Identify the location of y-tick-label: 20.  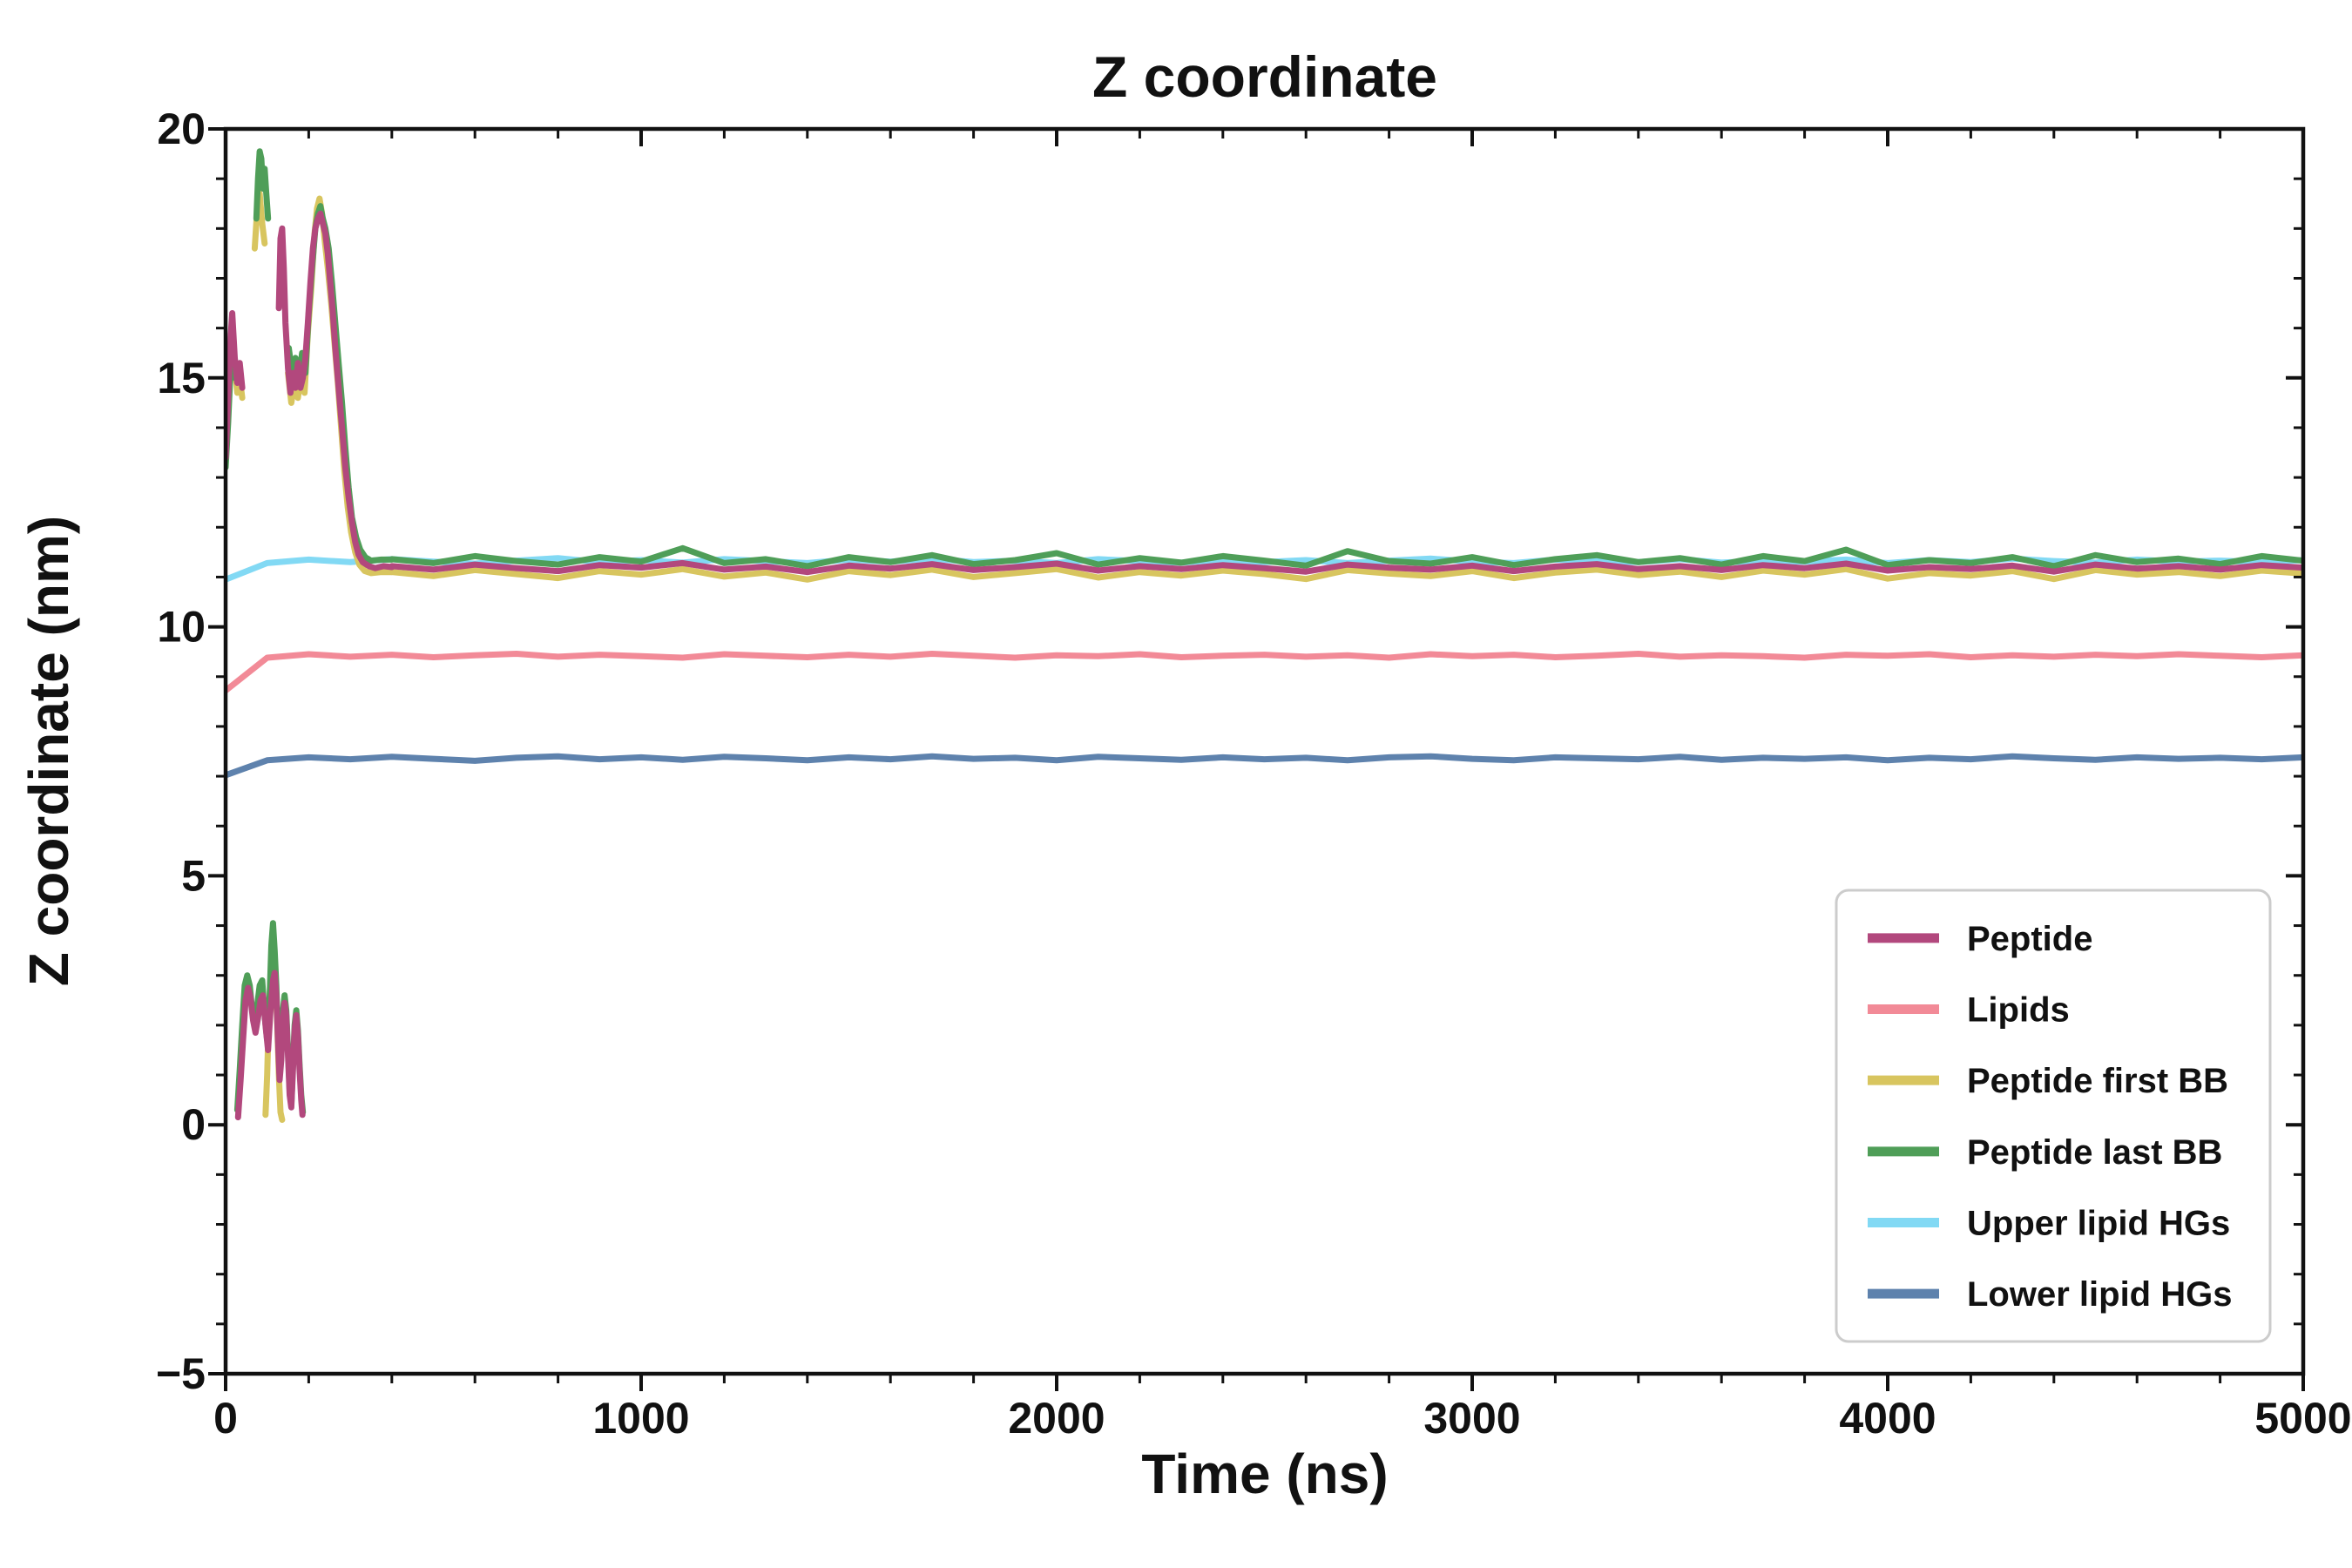
(182, 129).